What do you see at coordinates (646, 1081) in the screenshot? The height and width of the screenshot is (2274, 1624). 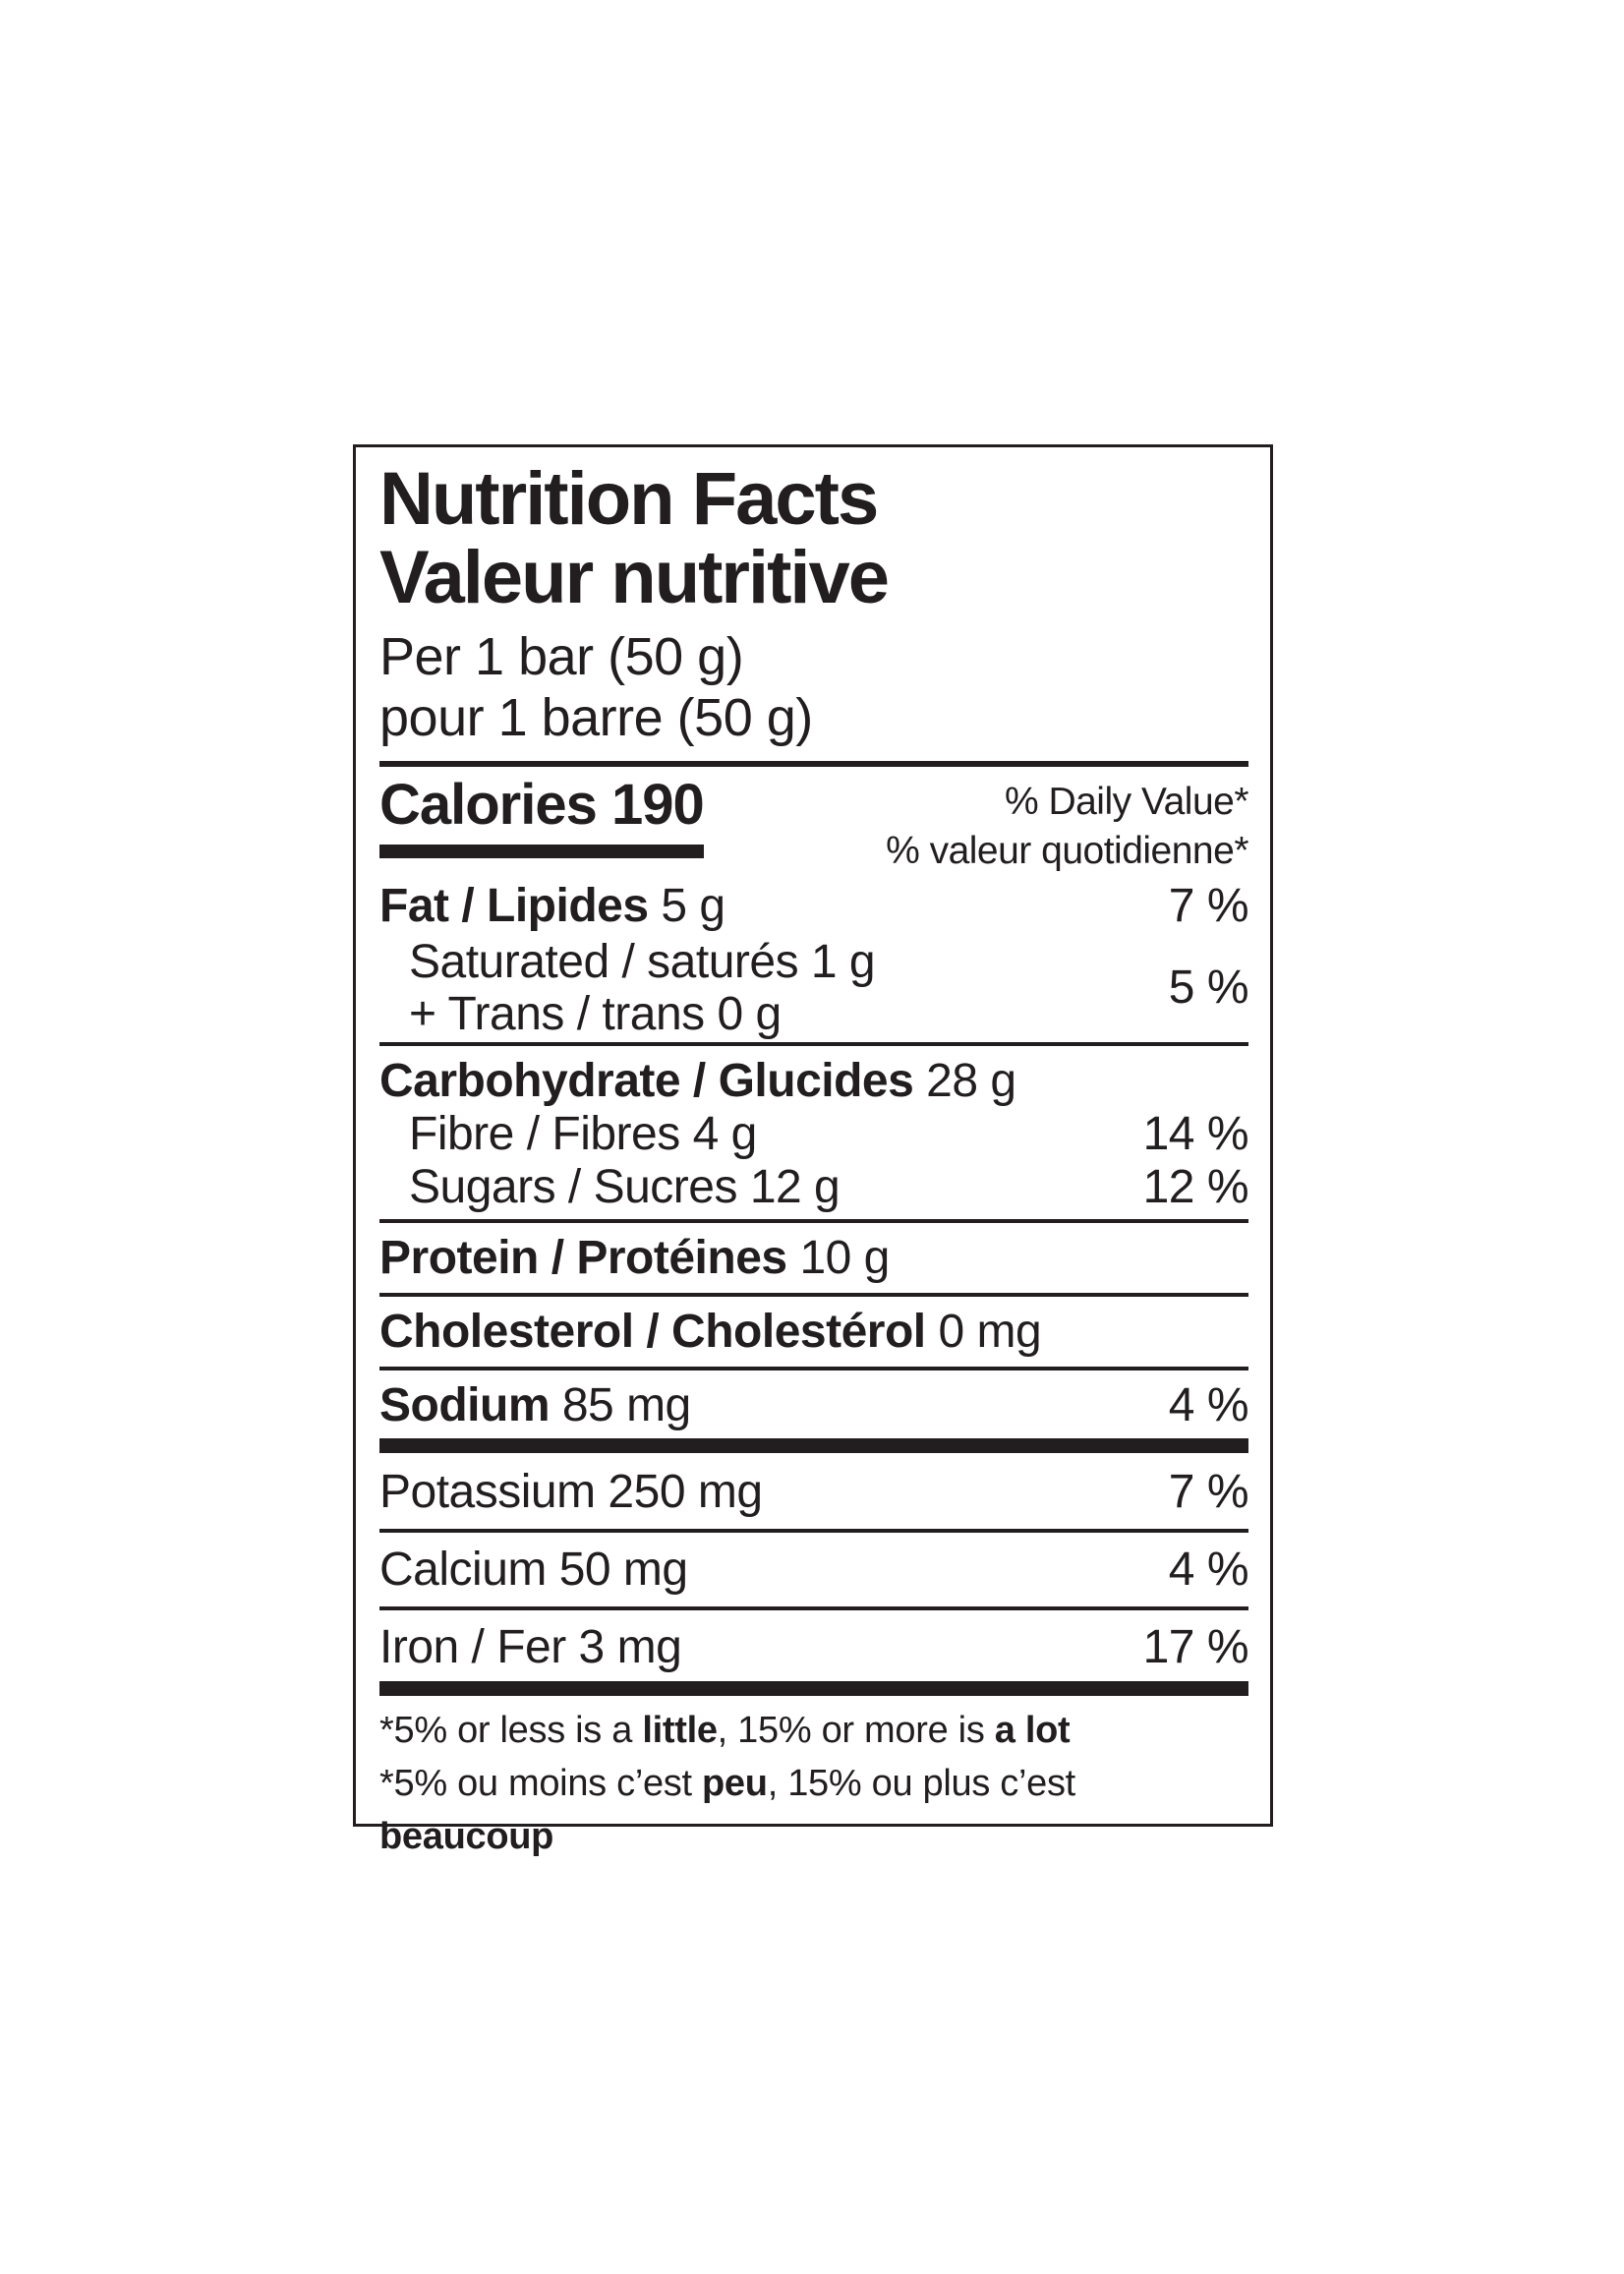 I see `carbohydrate-name: Carbohydrate / Glucides` at bounding box center [646, 1081].